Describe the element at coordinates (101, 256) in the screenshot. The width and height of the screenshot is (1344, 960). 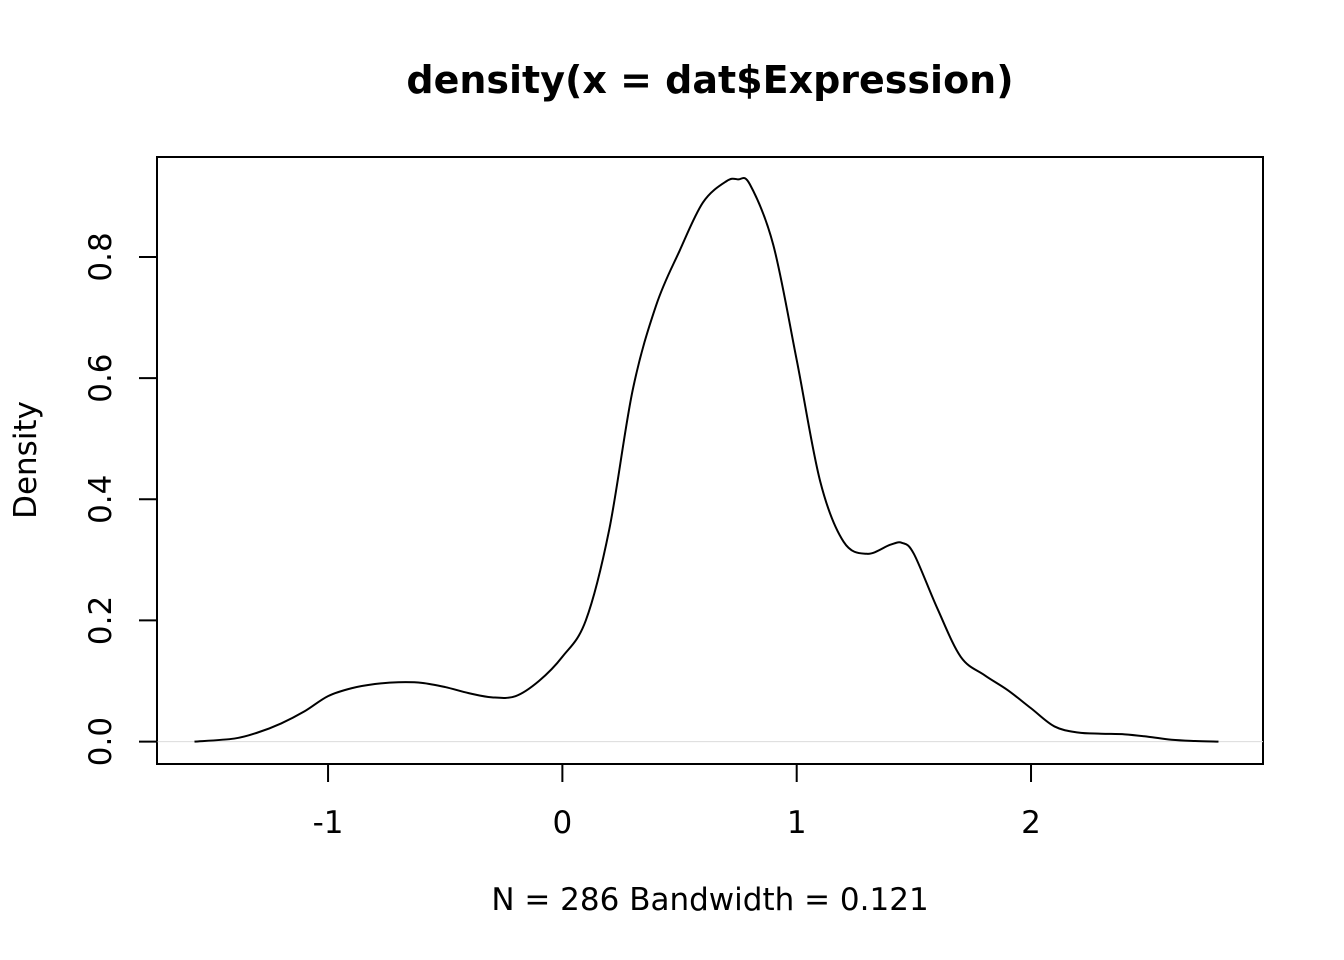
I see `y-tick-label: 0.8` at that location.